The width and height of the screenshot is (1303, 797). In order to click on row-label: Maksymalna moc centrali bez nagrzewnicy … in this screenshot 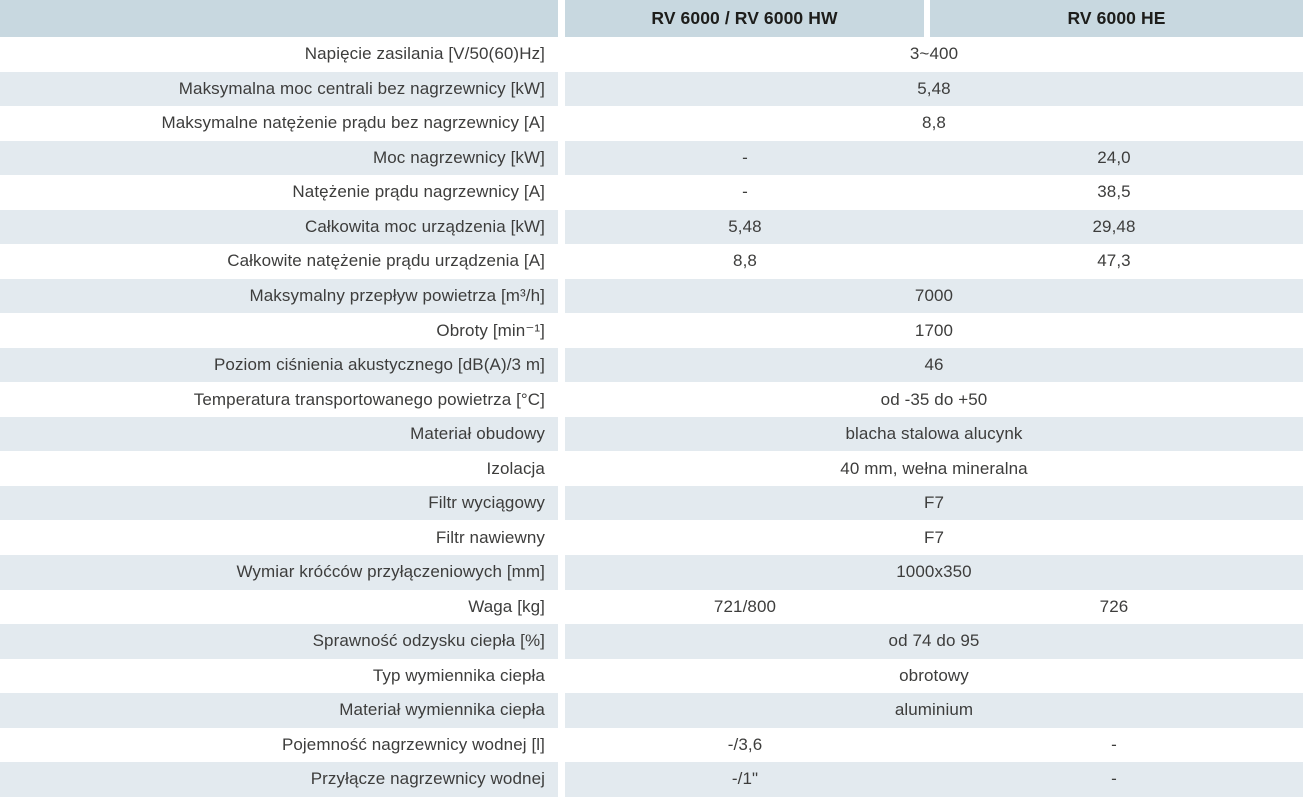, I will do `click(279, 89)`.